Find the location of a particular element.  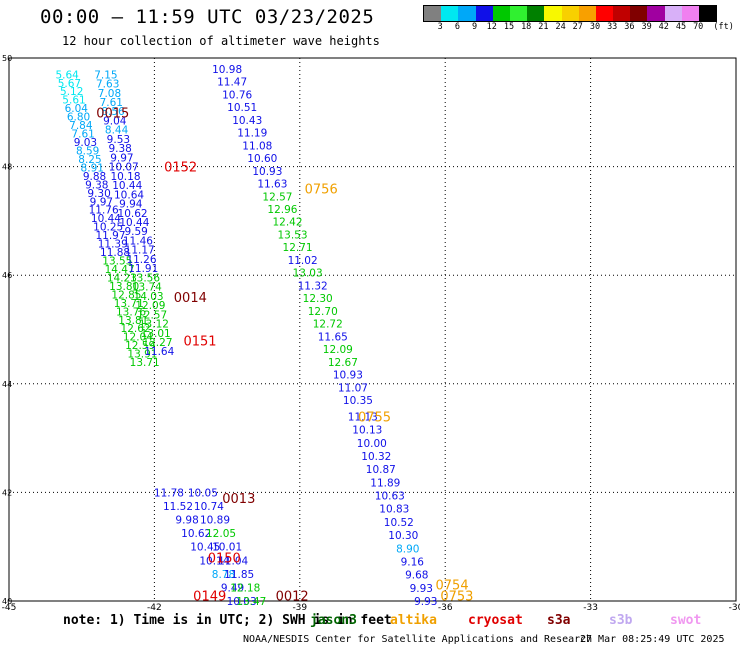

wave-height-value: 12.04 is located at coordinates (138, 338).